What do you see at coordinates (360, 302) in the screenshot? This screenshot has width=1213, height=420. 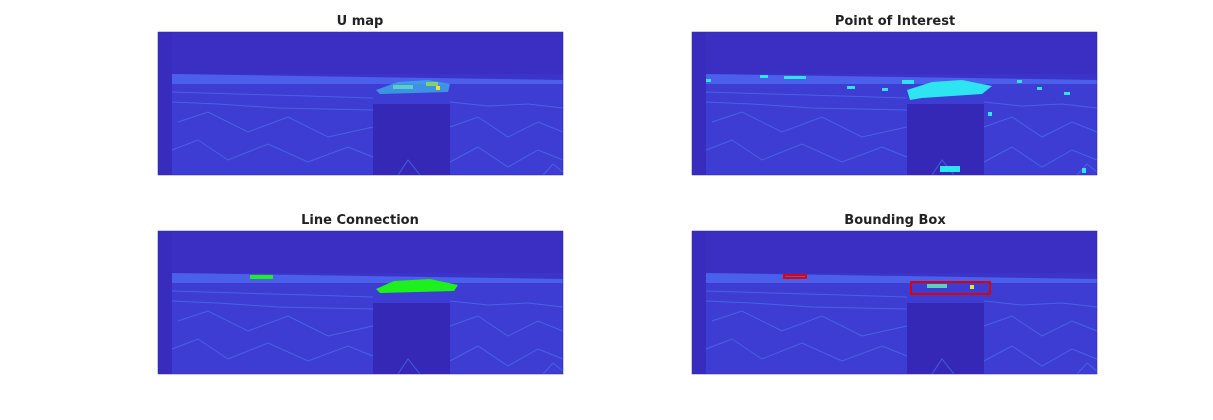 I see `line-connection-image` at bounding box center [360, 302].